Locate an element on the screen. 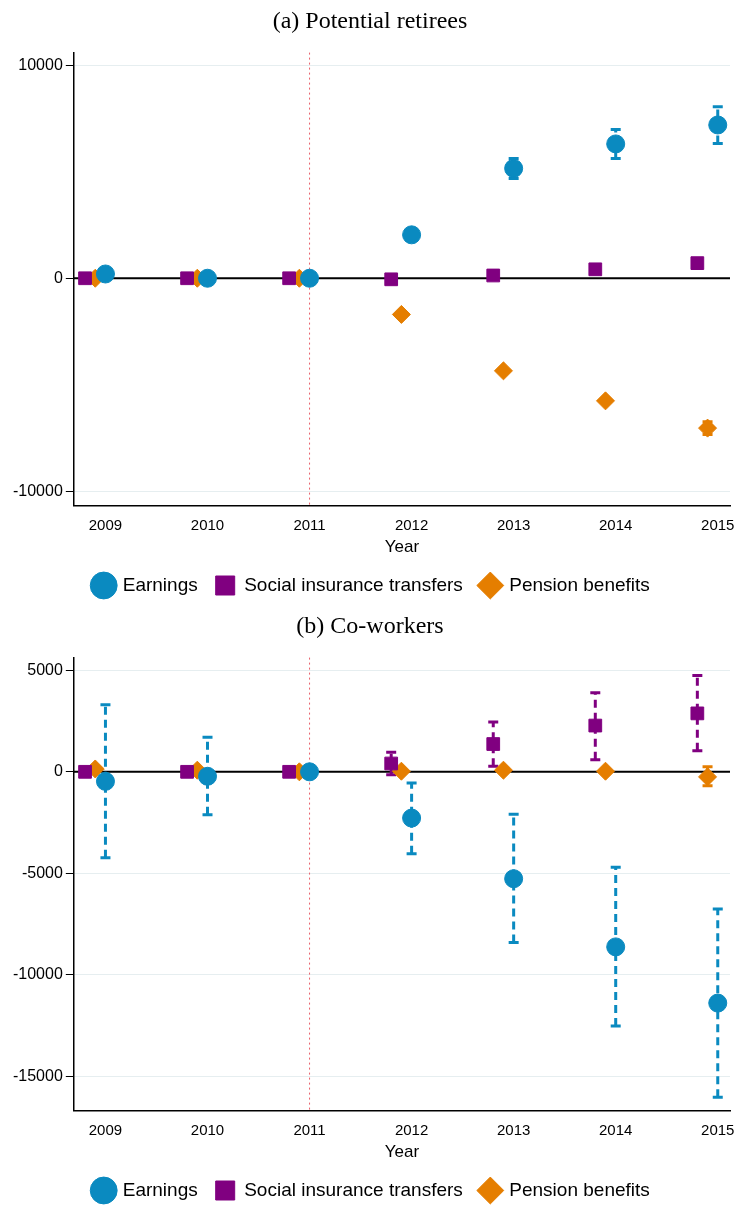 The image size is (740, 1220). y-tick-label: -5000 is located at coordinates (42, 872).